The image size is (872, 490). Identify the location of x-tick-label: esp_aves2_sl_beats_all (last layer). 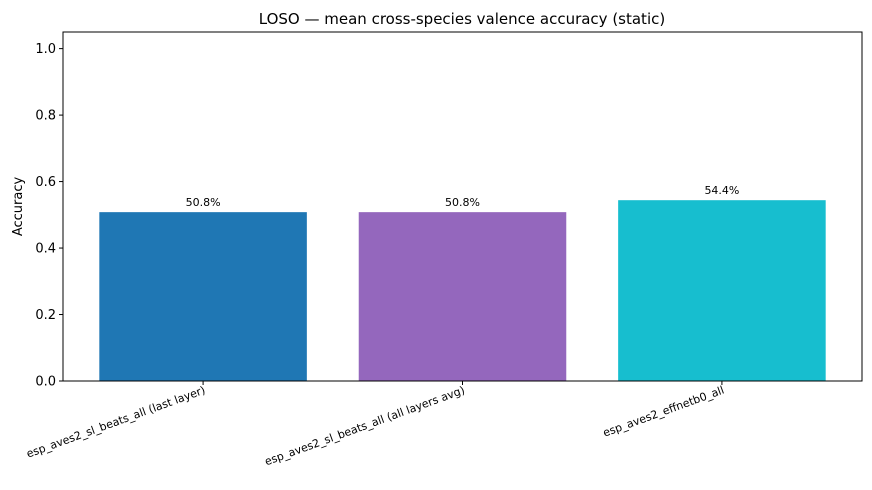
(116, 422).